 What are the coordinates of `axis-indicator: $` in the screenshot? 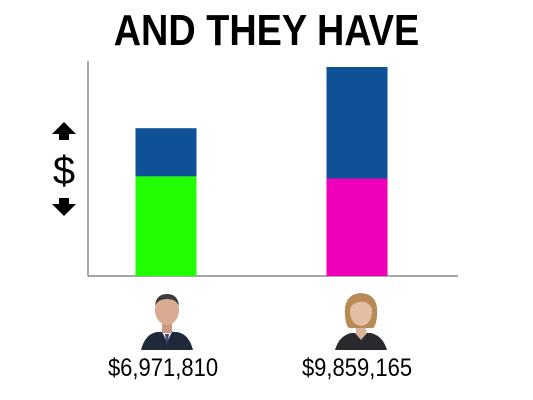 It's located at (64, 169).